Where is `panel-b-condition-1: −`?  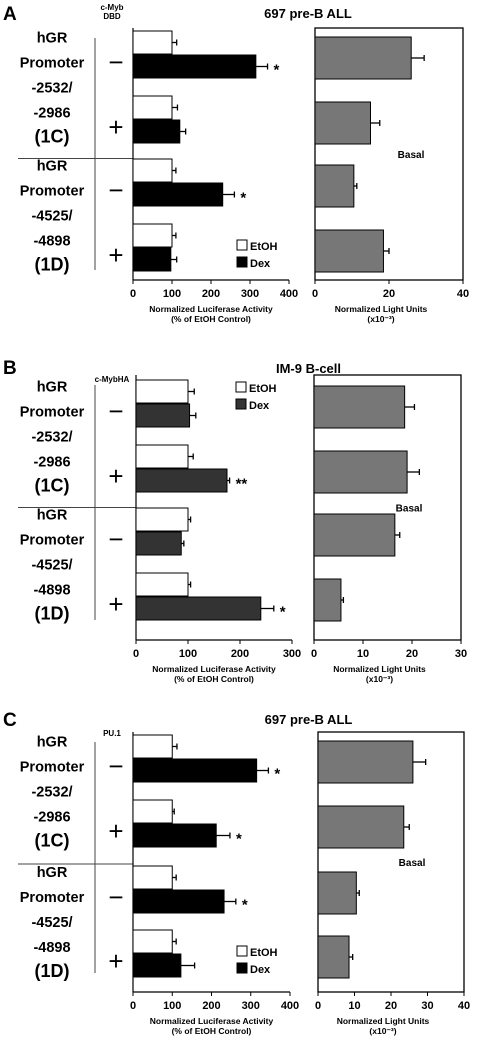 panel-b-condition-1: − is located at coordinates (115, 411).